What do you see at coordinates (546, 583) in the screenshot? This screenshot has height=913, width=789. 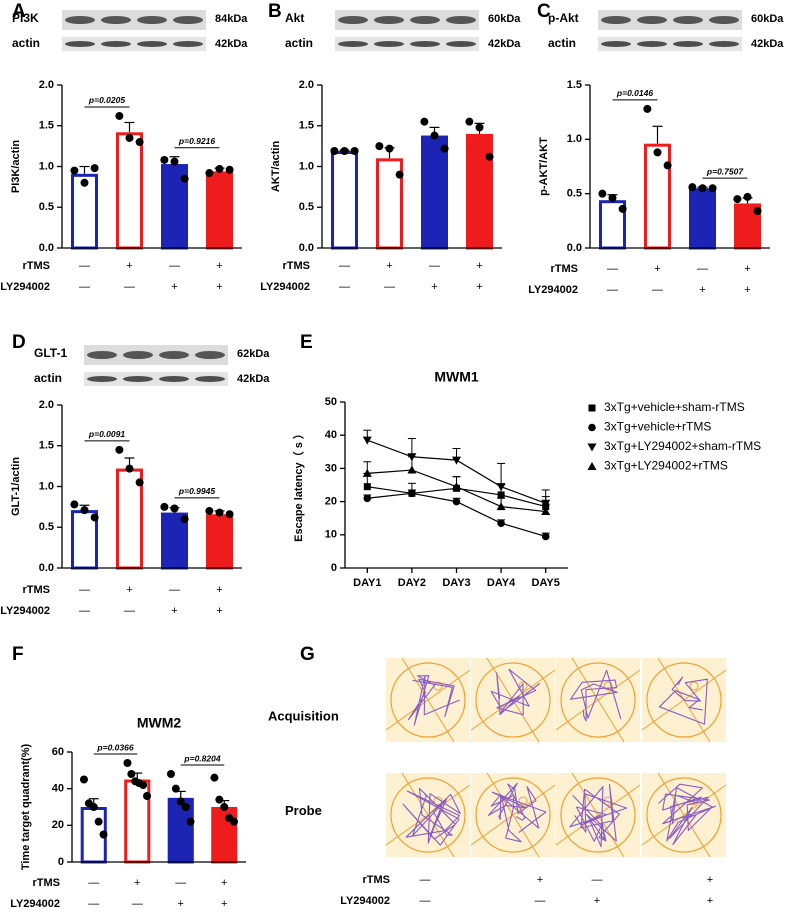 I see `x-tick-label: DAY5` at bounding box center [546, 583].